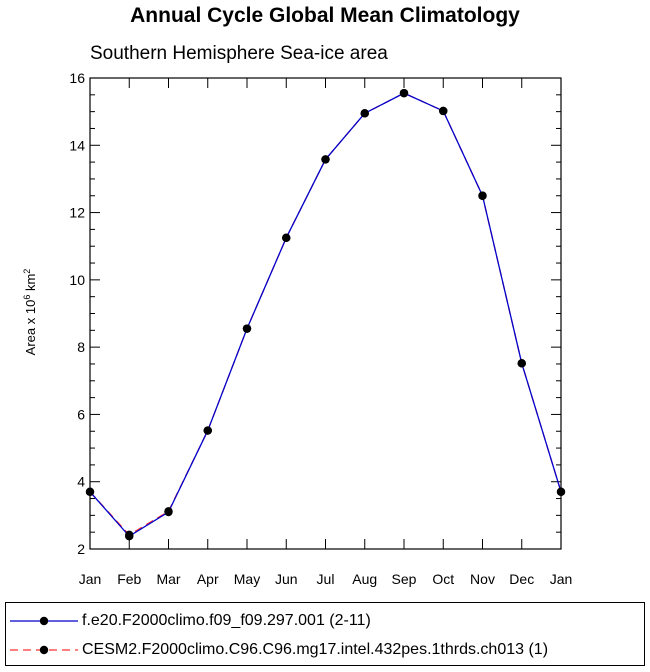 Image resolution: width=650 pixels, height=672 pixels. What do you see at coordinates (77, 280) in the screenshot?
I see `y-tick-label: 10` at bounding box center [77, 280].